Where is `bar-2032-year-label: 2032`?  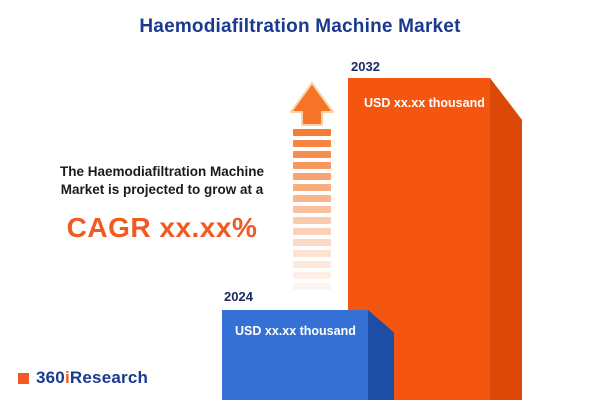
bar-2032-year-label: 2032 is located at coordinates (365, 66).